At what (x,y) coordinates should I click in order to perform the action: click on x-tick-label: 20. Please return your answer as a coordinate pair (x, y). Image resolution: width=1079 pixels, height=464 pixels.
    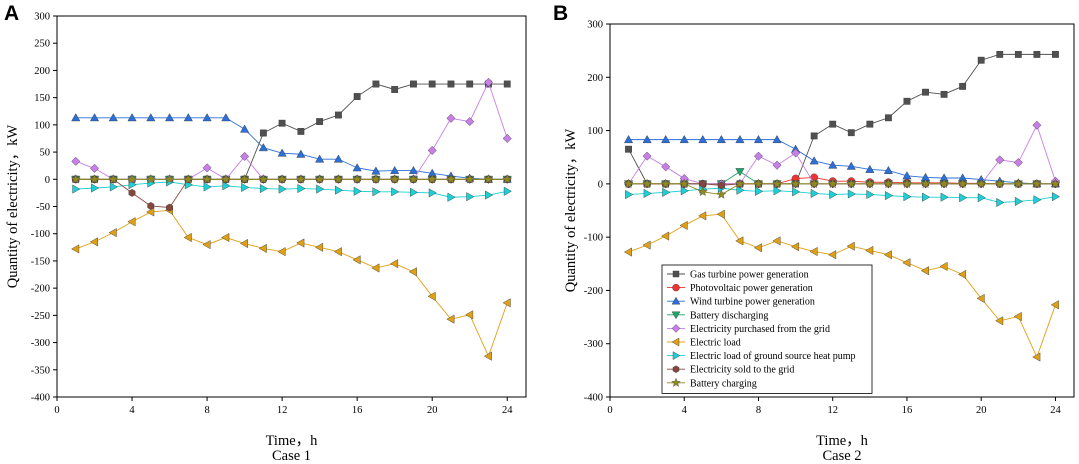
    Looking at the image, I should click on (432, 410).